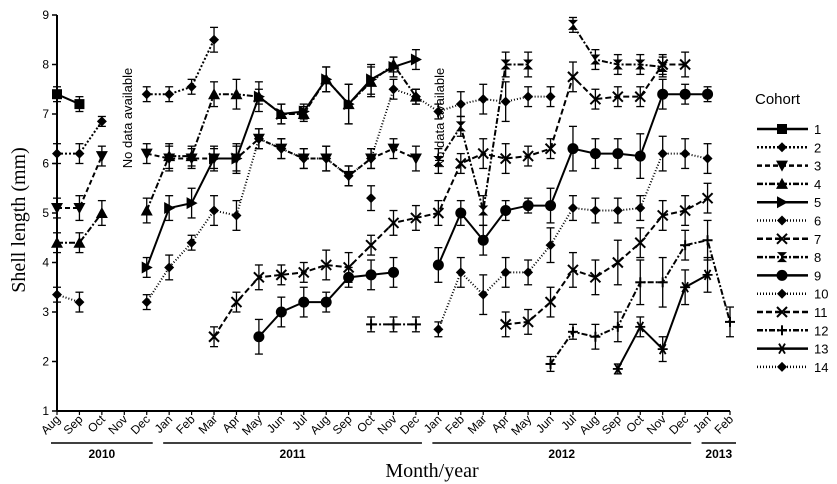 This screenshot has height=484, width=837. I want to click on x-tick-label: Dec, so click(140, 424).